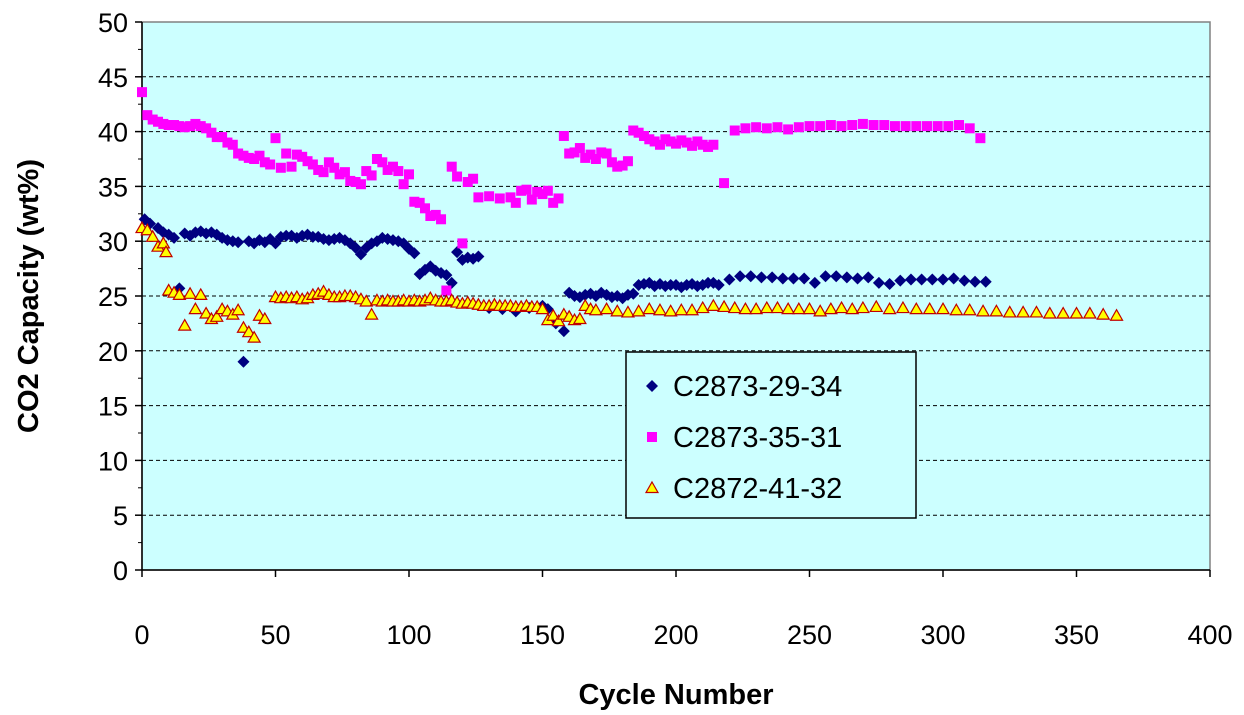 The width and height of the screenshot is (1244, 715). I want to click on y-tick-label: 45, so click(113, 78).